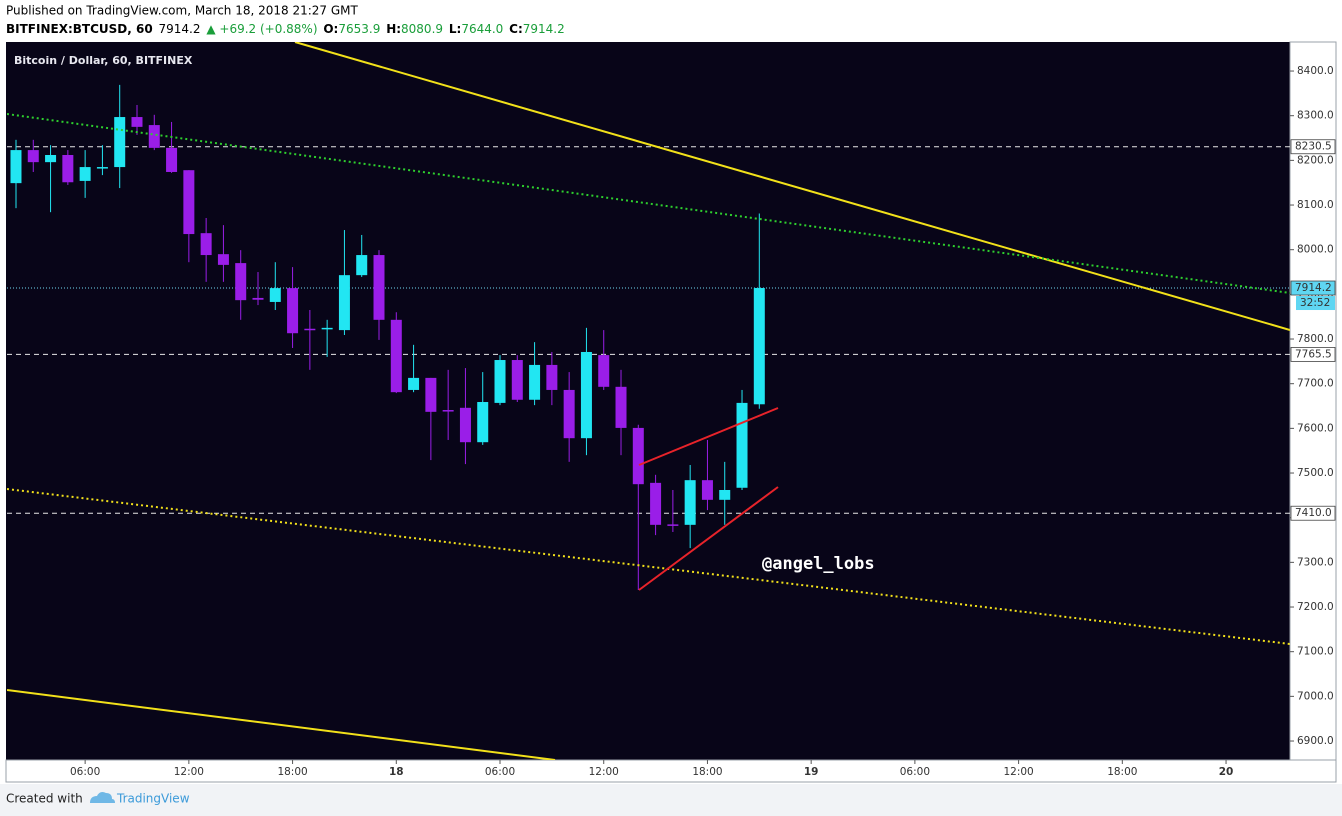 This screenshot has width=1342, height=816. Describe the element at coordinates (359, 29) in the screenshot. I see `o-value: 7653.9` at that location.